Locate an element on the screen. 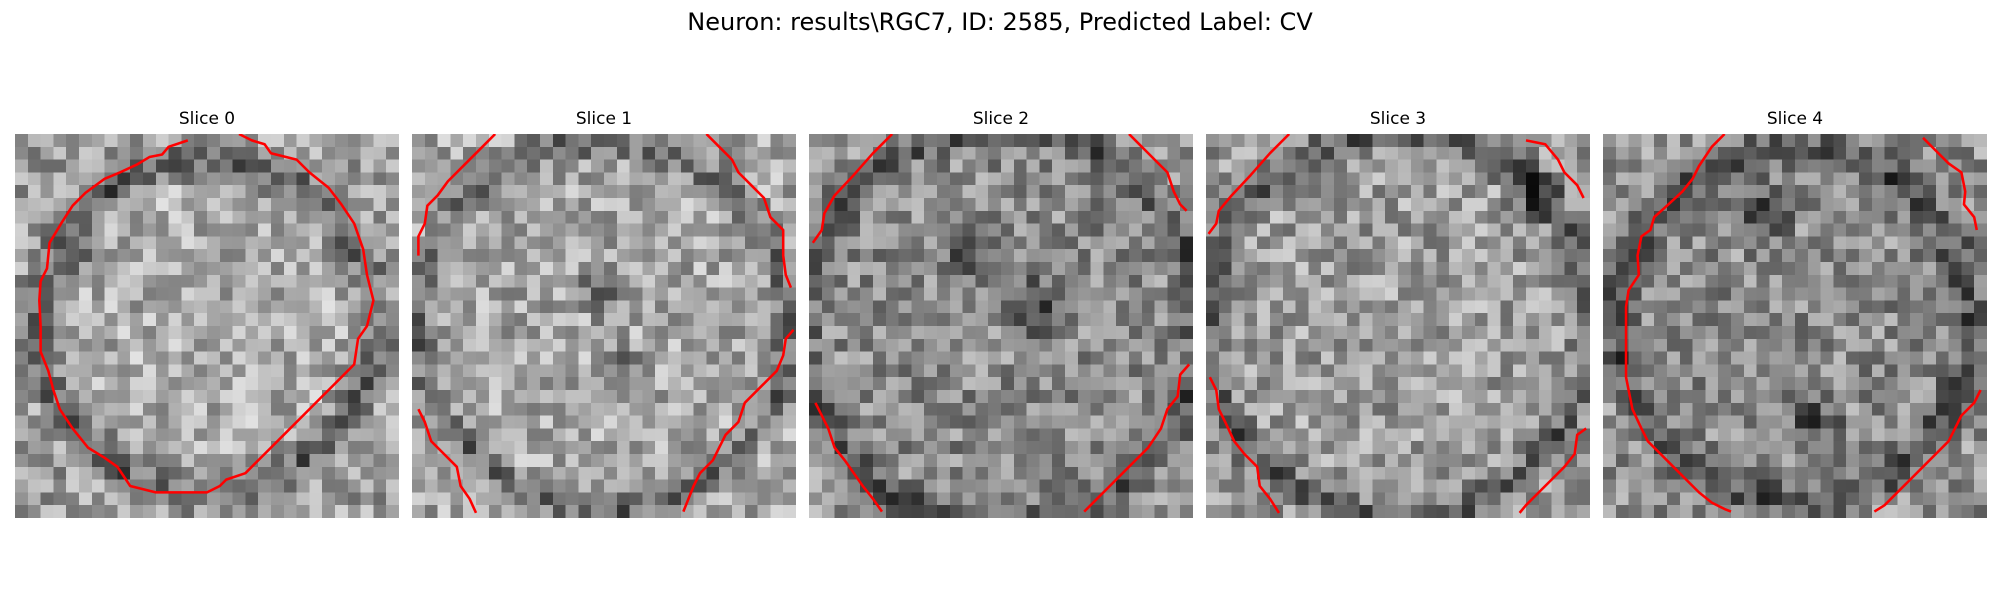  slice-2-image is located at coordinates (1001, 326).